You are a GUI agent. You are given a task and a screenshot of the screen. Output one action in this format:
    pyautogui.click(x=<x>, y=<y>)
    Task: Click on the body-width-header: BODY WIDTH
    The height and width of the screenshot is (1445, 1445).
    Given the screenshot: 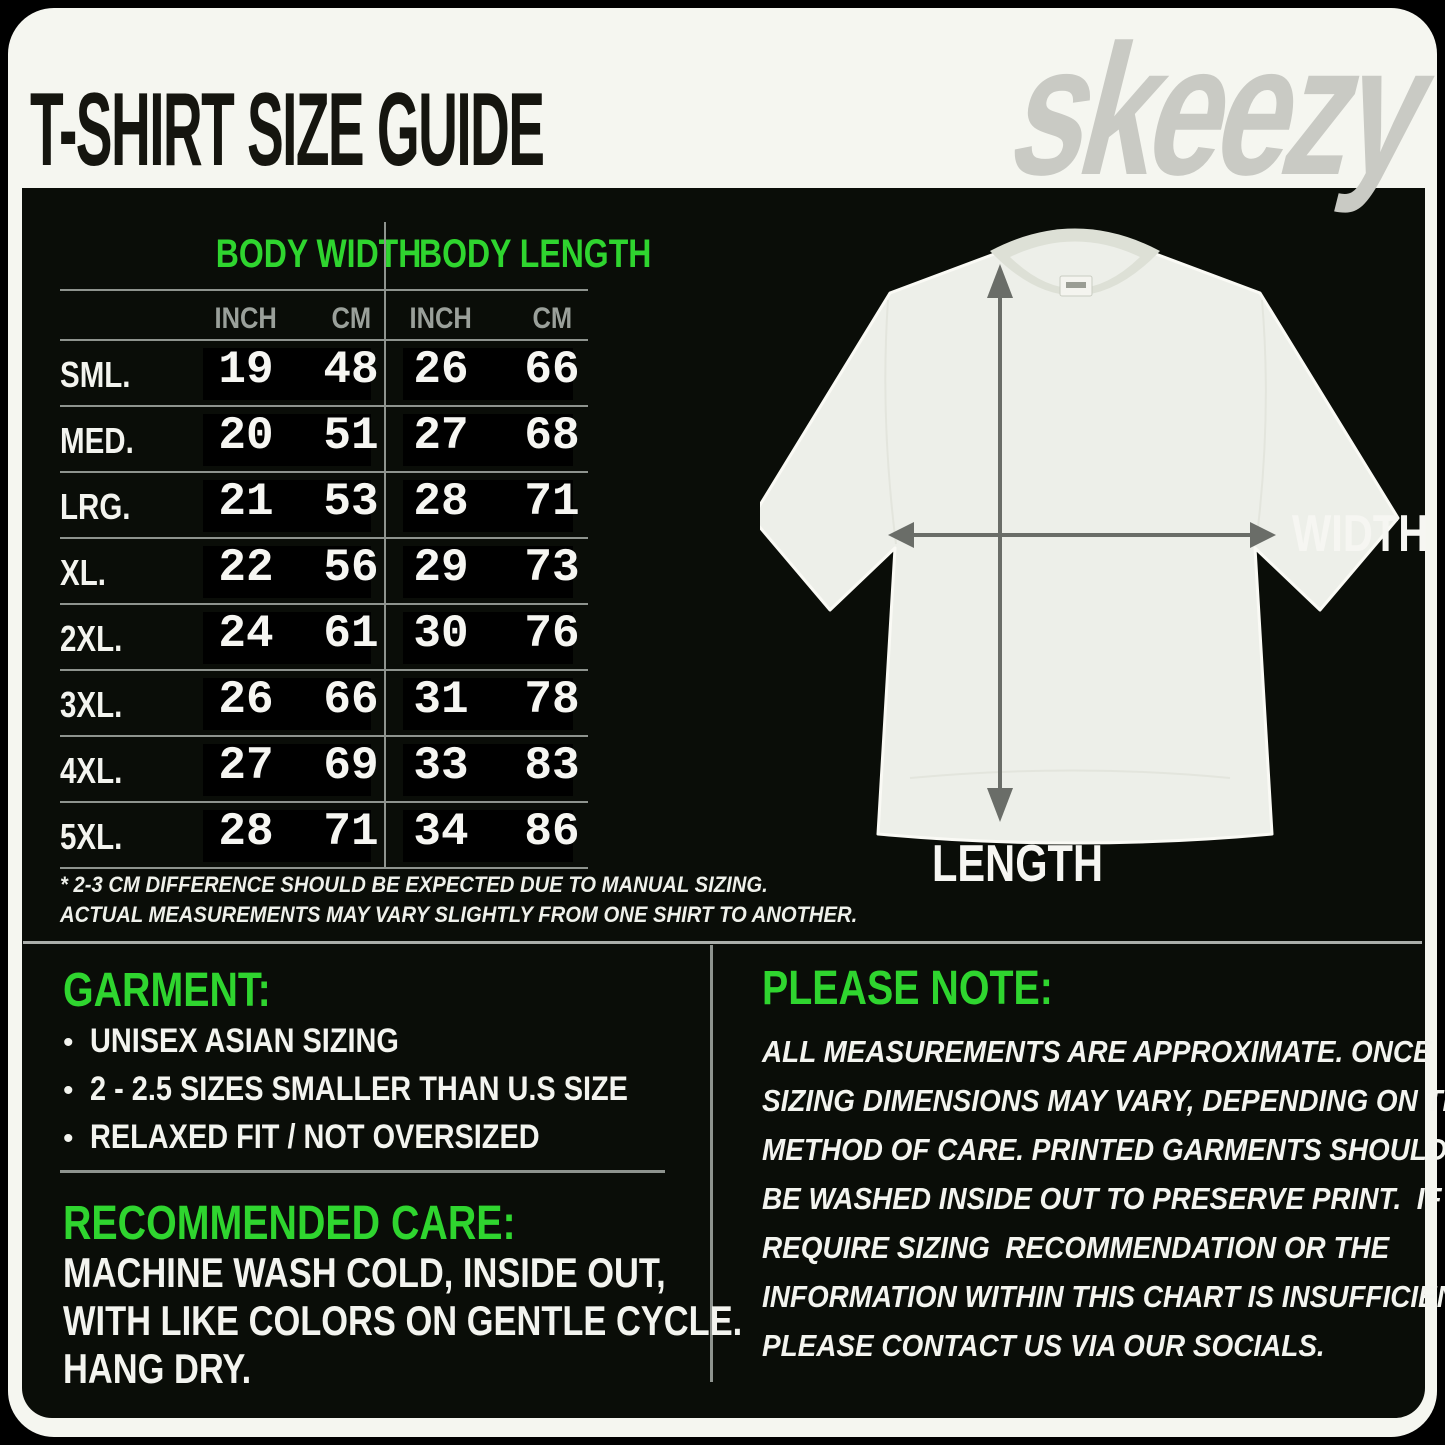 What is the action you would take?
    pyautogui.click(x=318, y=254)
    